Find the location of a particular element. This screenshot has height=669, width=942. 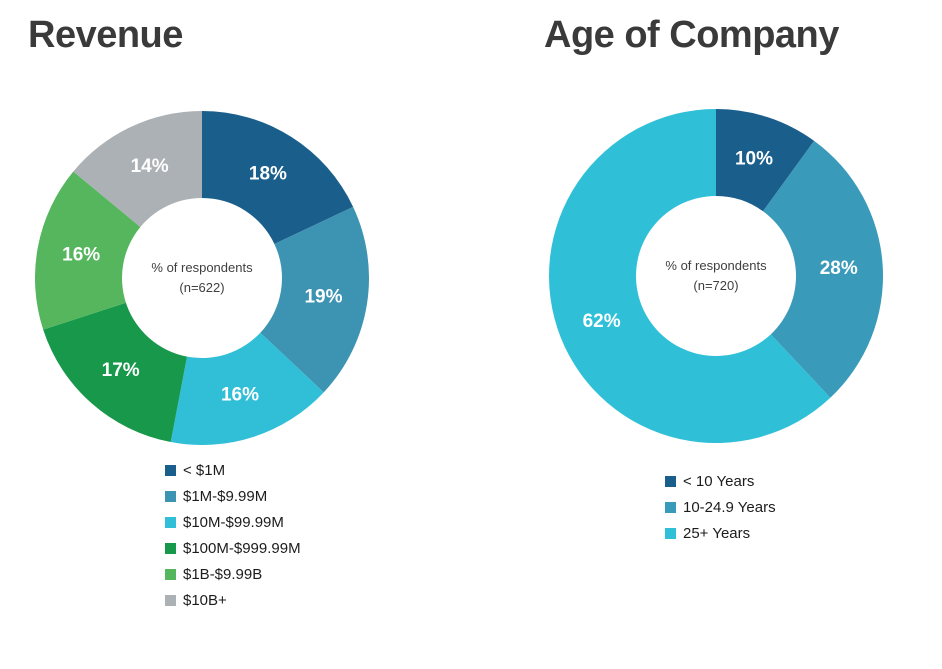

donut-slice-19pct is located at coordinates (314, 299).